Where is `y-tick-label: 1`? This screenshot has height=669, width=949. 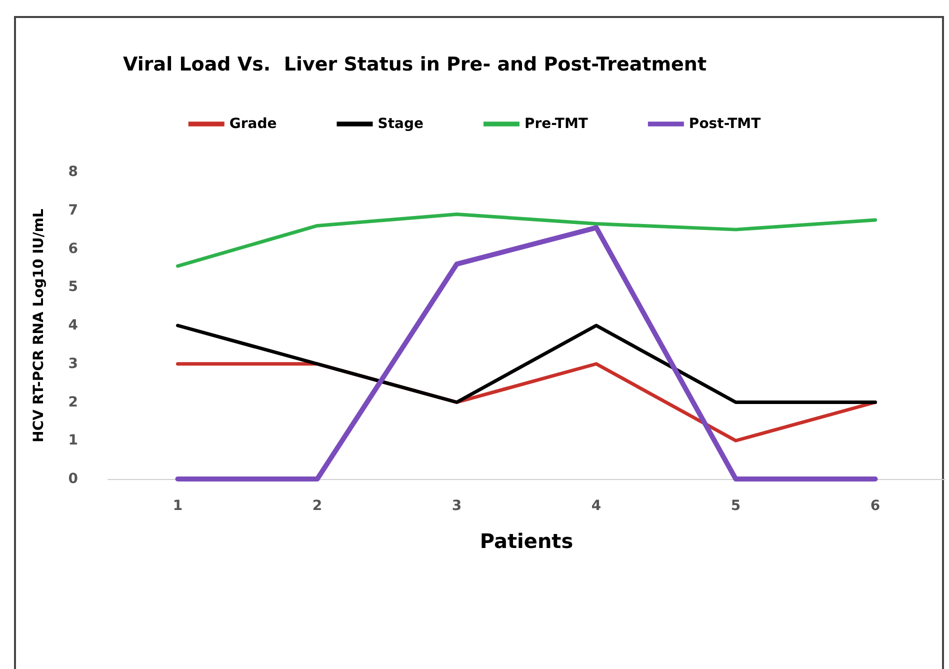 y-tick-label: 1 is located at coordinates (73, 440).